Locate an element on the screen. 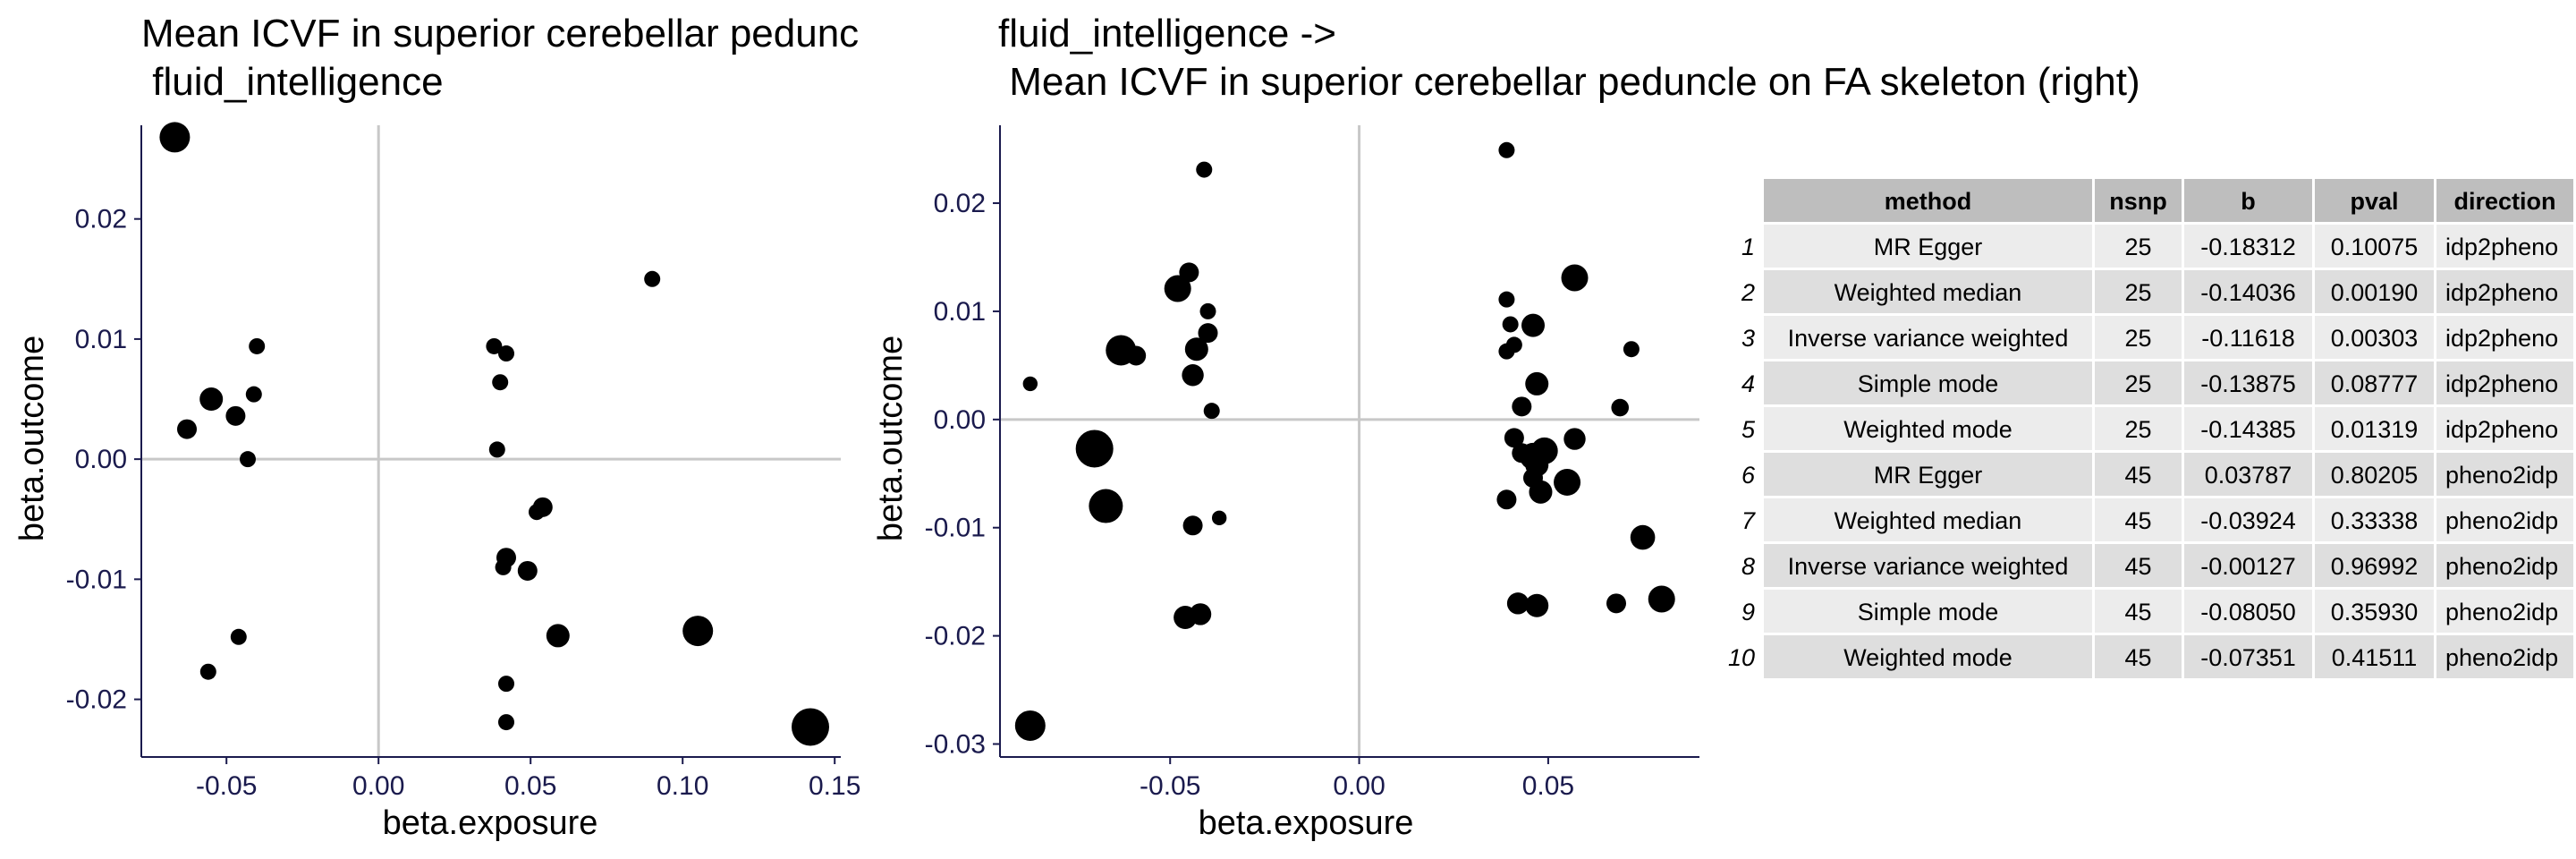  panel1-x-tick-label: 0.00 is located at coordinates (378, 786).